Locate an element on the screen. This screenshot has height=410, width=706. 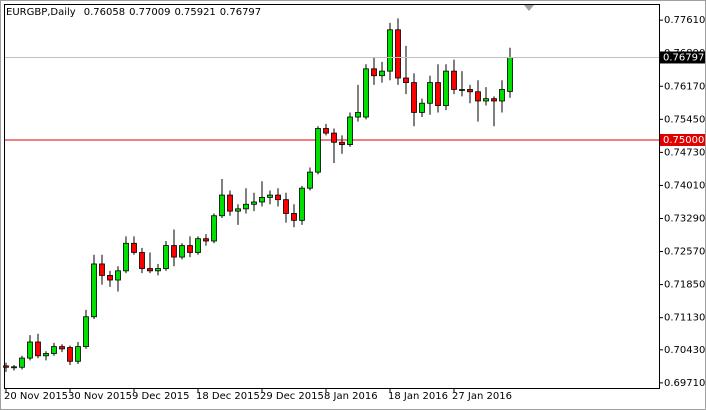
y-tick-label: 0.75450 is located at coordinates (684, 119).